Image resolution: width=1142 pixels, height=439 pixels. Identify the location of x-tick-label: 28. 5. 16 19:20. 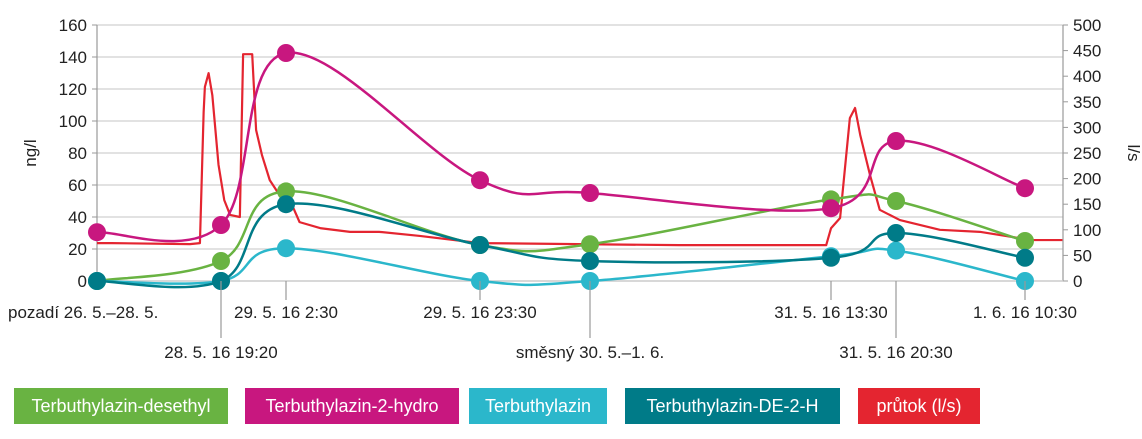
(220, 352).